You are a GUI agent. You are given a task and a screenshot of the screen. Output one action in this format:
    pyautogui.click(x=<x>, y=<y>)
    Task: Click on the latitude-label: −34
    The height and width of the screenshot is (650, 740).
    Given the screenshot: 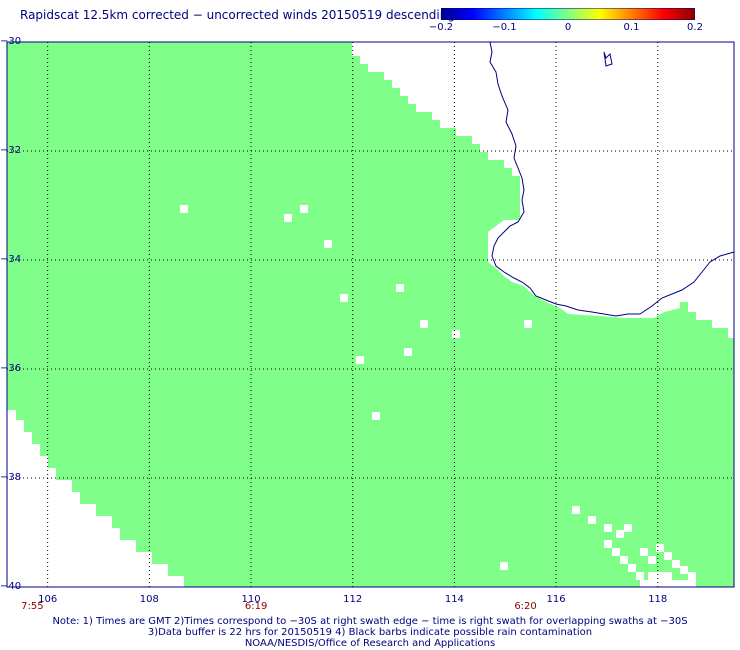 What is the action you would take?
    pyautogui.click(x=11, y=259)
    